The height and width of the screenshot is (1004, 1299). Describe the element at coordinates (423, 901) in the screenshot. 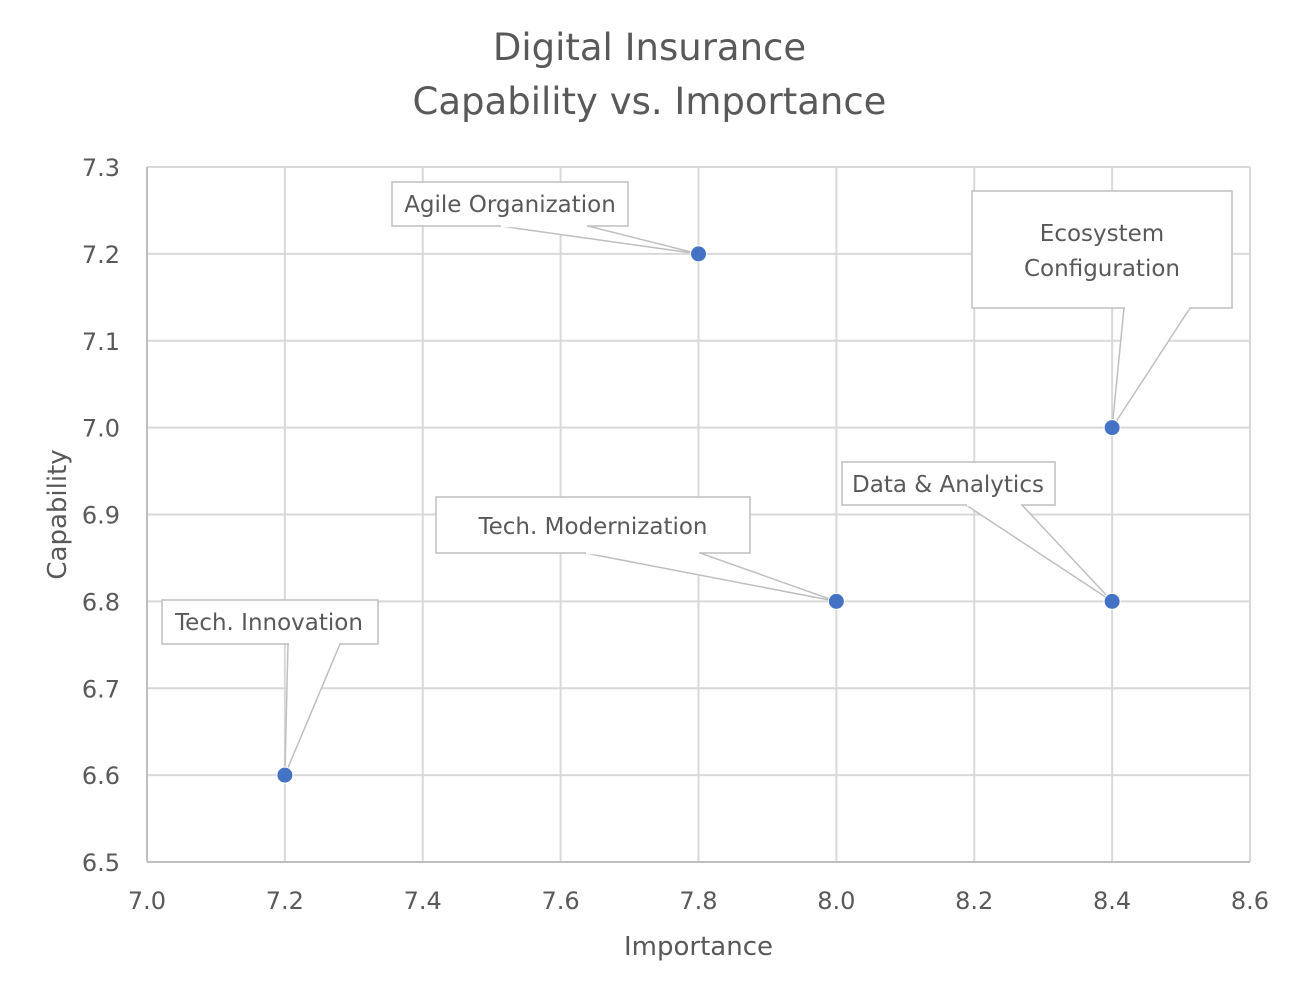

I see `x-tick-label: 7.4` at that location.